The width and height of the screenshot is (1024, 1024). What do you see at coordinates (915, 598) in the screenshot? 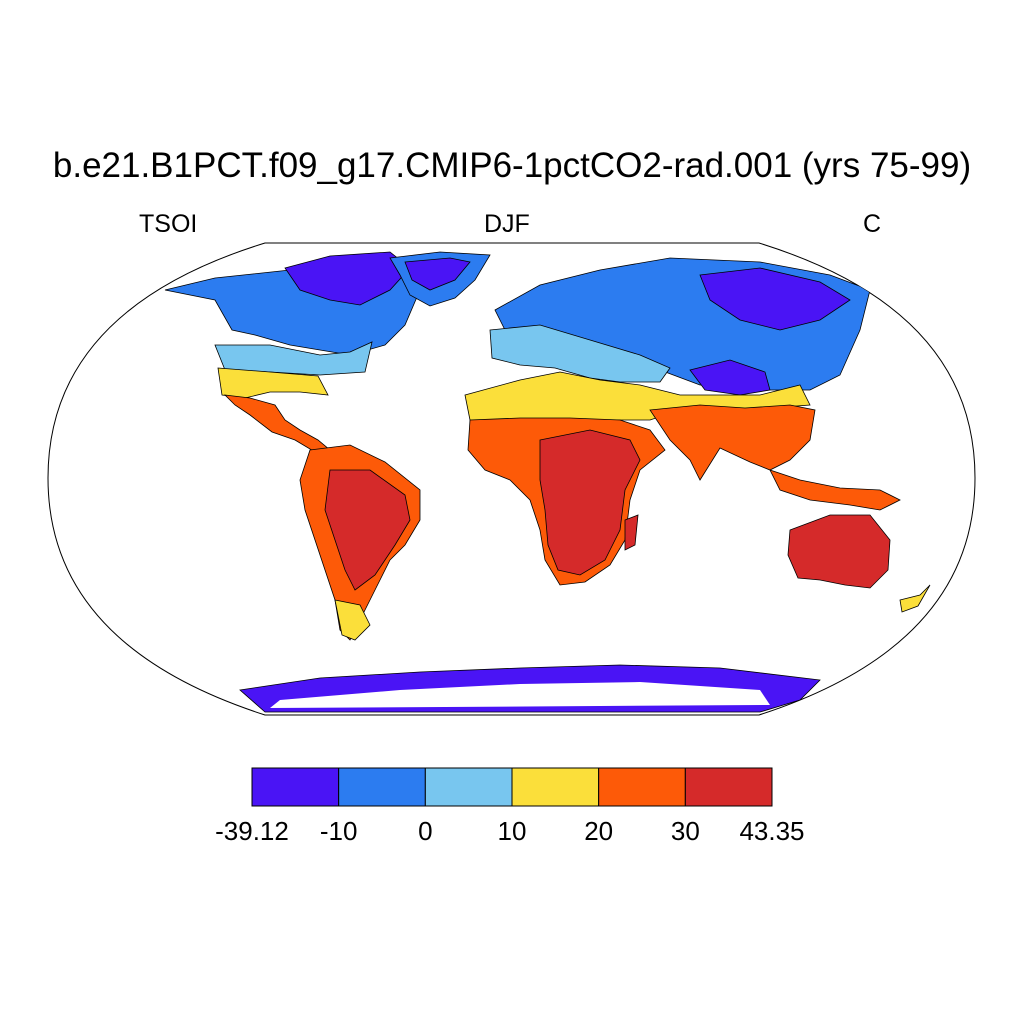
I see `new-zealand` at bounding box center [915, 598].